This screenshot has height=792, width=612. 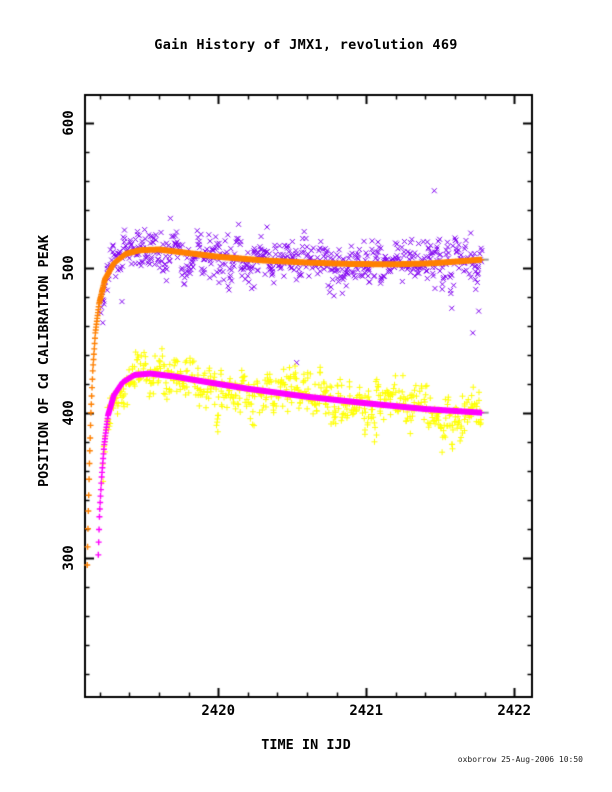 What do you see at coordinates (306, 45) in the screenshot?
I see `chart-title: Gain History of JMX1, revolution 469` at bounding box center [306, 45].